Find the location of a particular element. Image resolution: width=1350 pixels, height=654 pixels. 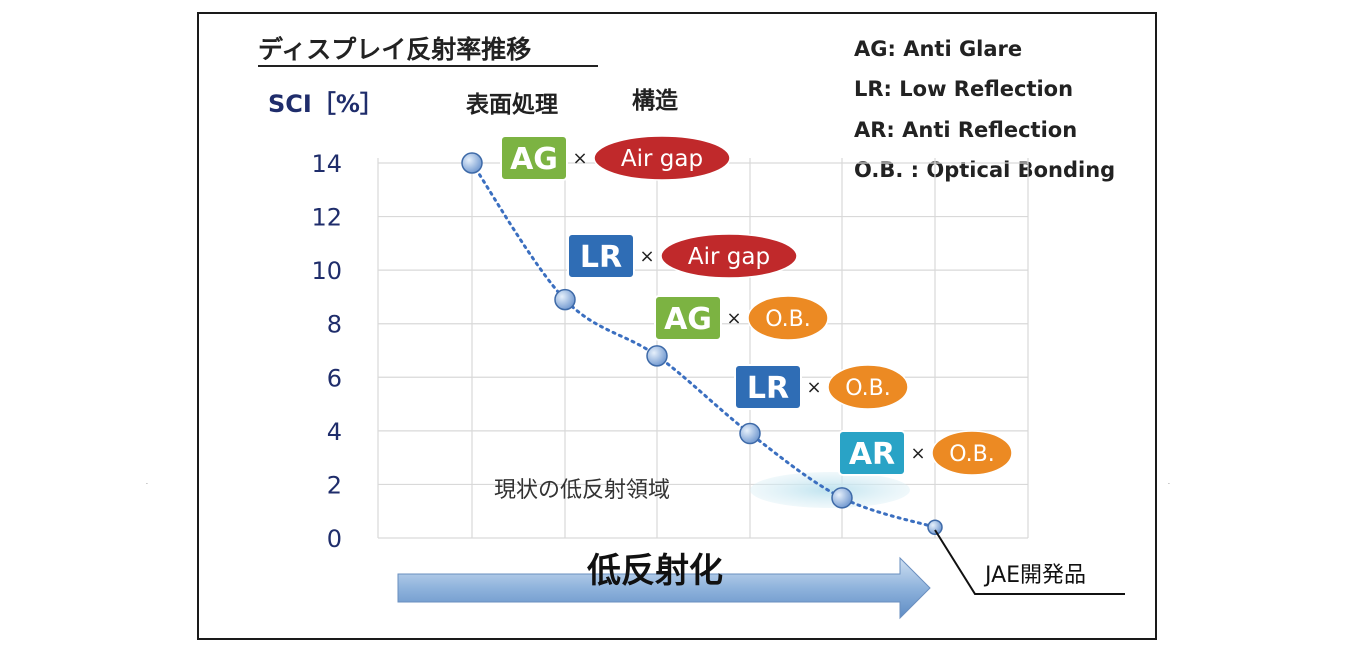

point-label-group: AR × O.B. is located at coordinates (925, 453).